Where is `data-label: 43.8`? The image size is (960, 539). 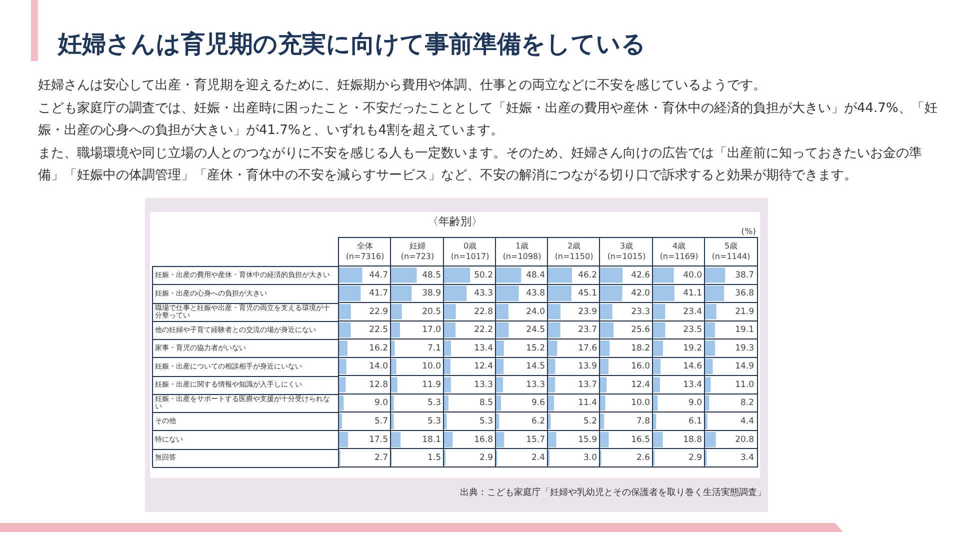 data-label: 43.8 is located at coordinates (535, 293).